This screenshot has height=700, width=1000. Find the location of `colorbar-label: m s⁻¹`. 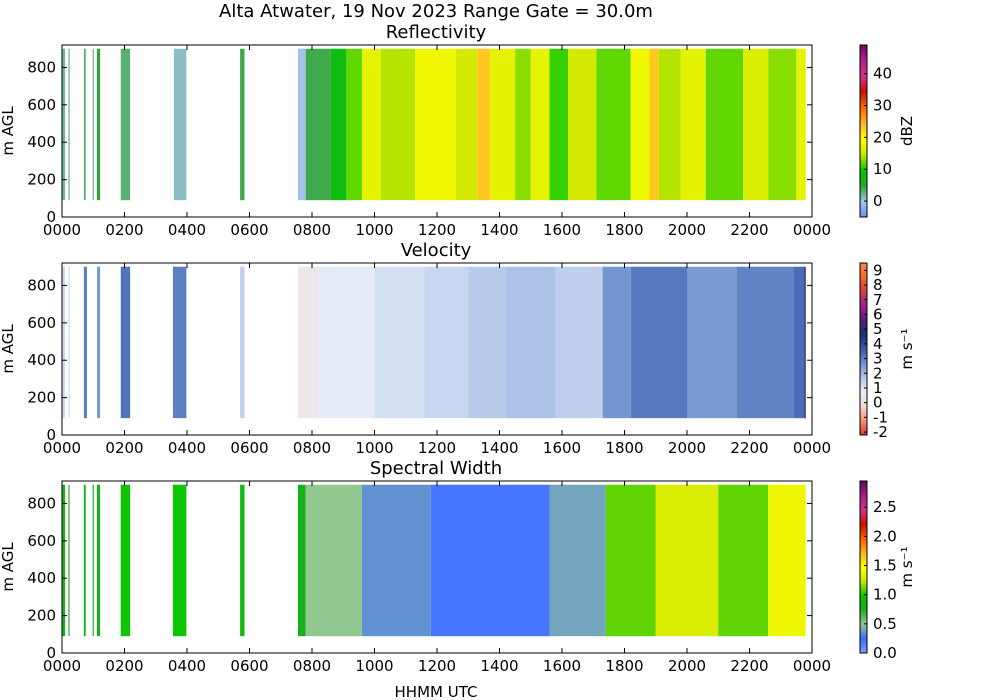

colorbar-label: m s⁻¹ is located at coordinates (907, 348).